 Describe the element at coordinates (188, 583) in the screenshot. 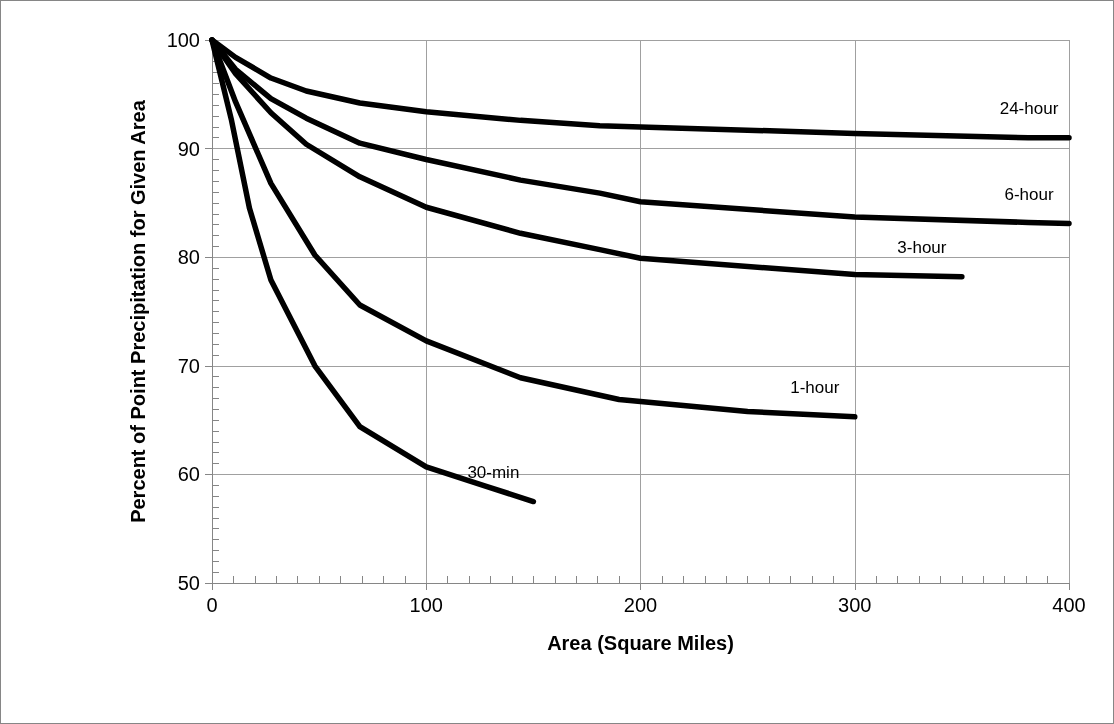

I see `y-tick-label: 50` at that location.